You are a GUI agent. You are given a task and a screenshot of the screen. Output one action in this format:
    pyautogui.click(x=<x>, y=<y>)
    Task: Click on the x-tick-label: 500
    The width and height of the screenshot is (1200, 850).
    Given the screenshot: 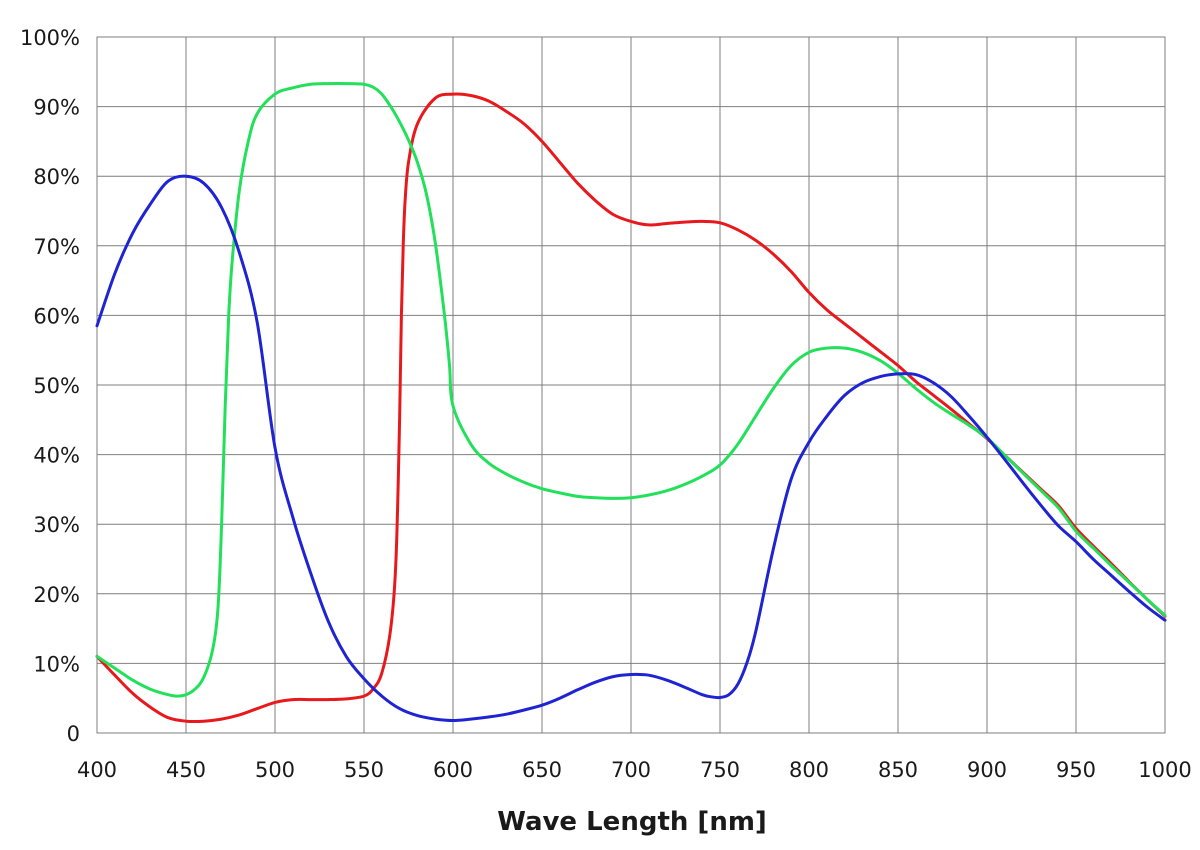 What is the action you would take?
    pyautogui.click(x=275, y=770)
    